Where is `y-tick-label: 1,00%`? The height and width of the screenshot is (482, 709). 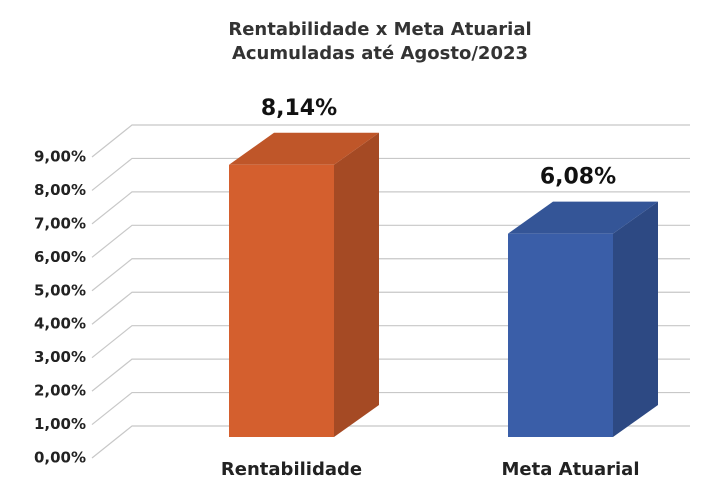 y-tick-label: 1,00% is located at coordinates (60, 424).